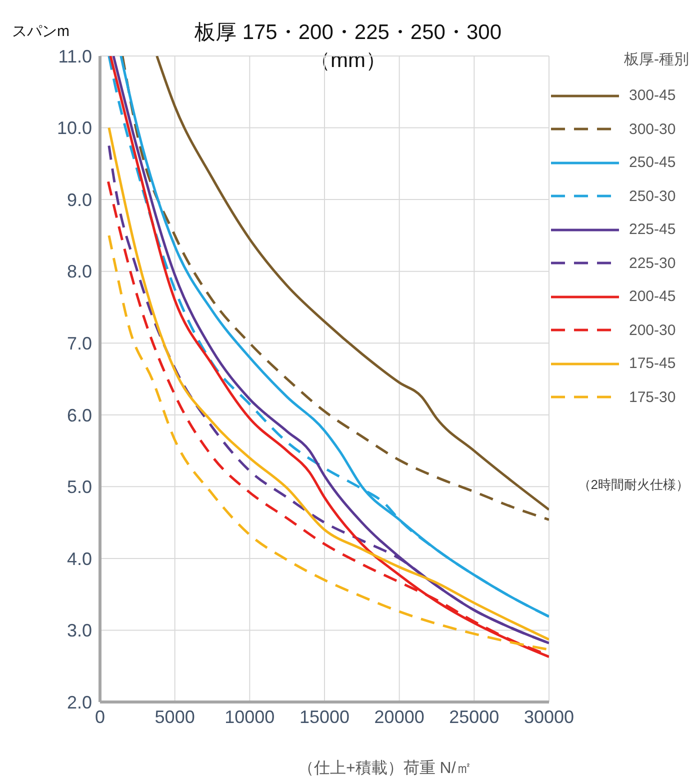  Describe the element at coordinates (652, 129) in the screenshot. I see `legend-label: 300-30` at that location.